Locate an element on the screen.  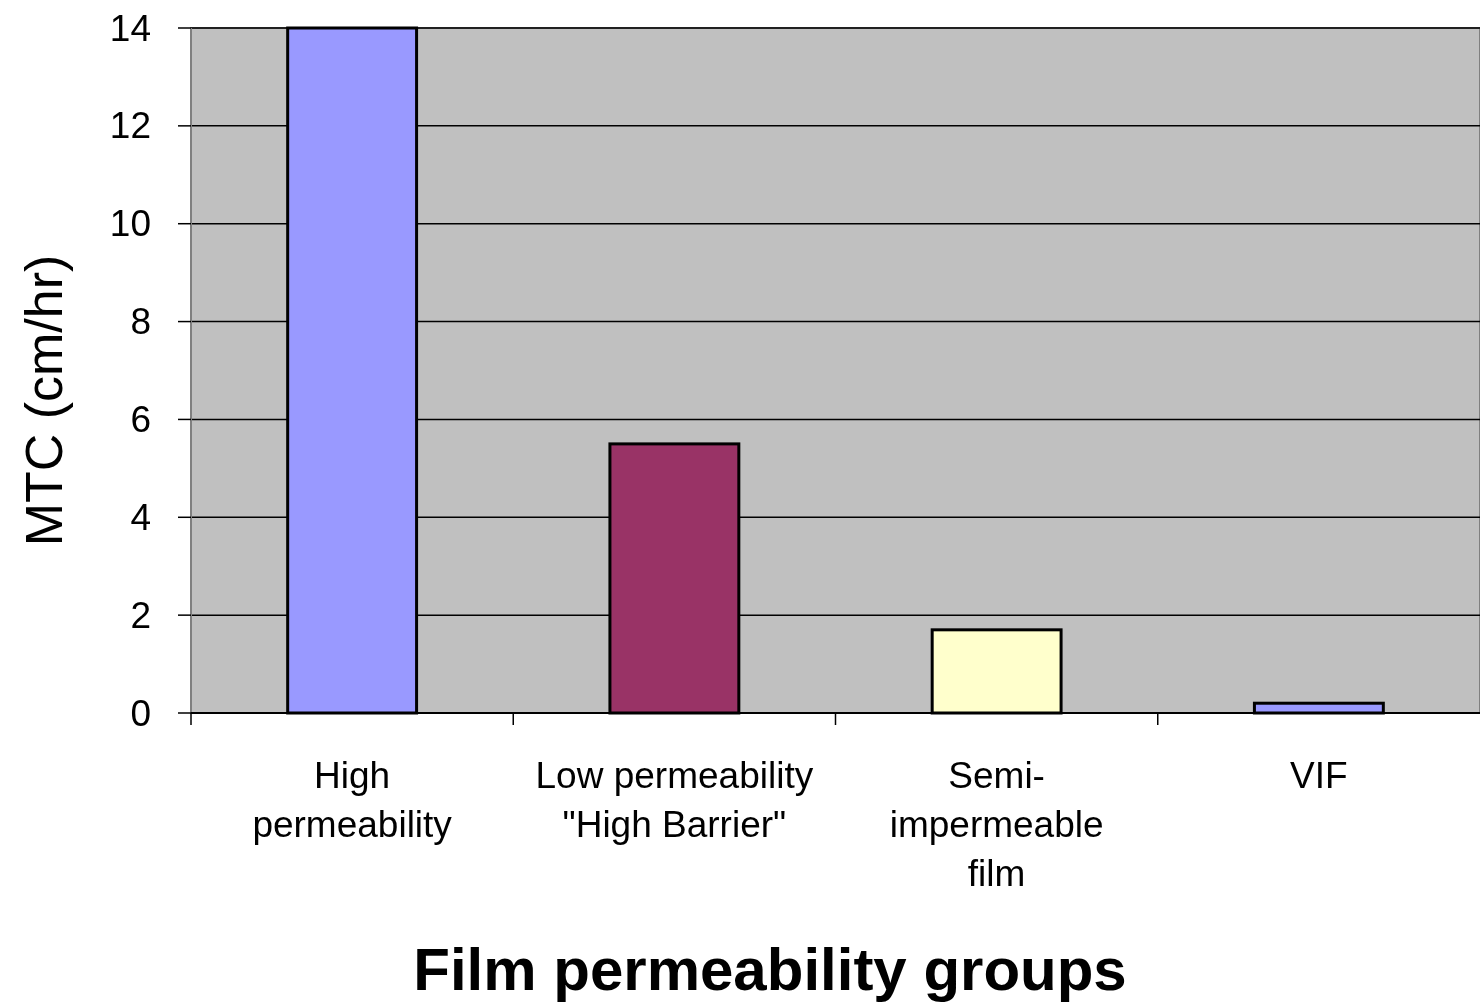
y-tick-label: 10 is located at coordinates (130, 224).